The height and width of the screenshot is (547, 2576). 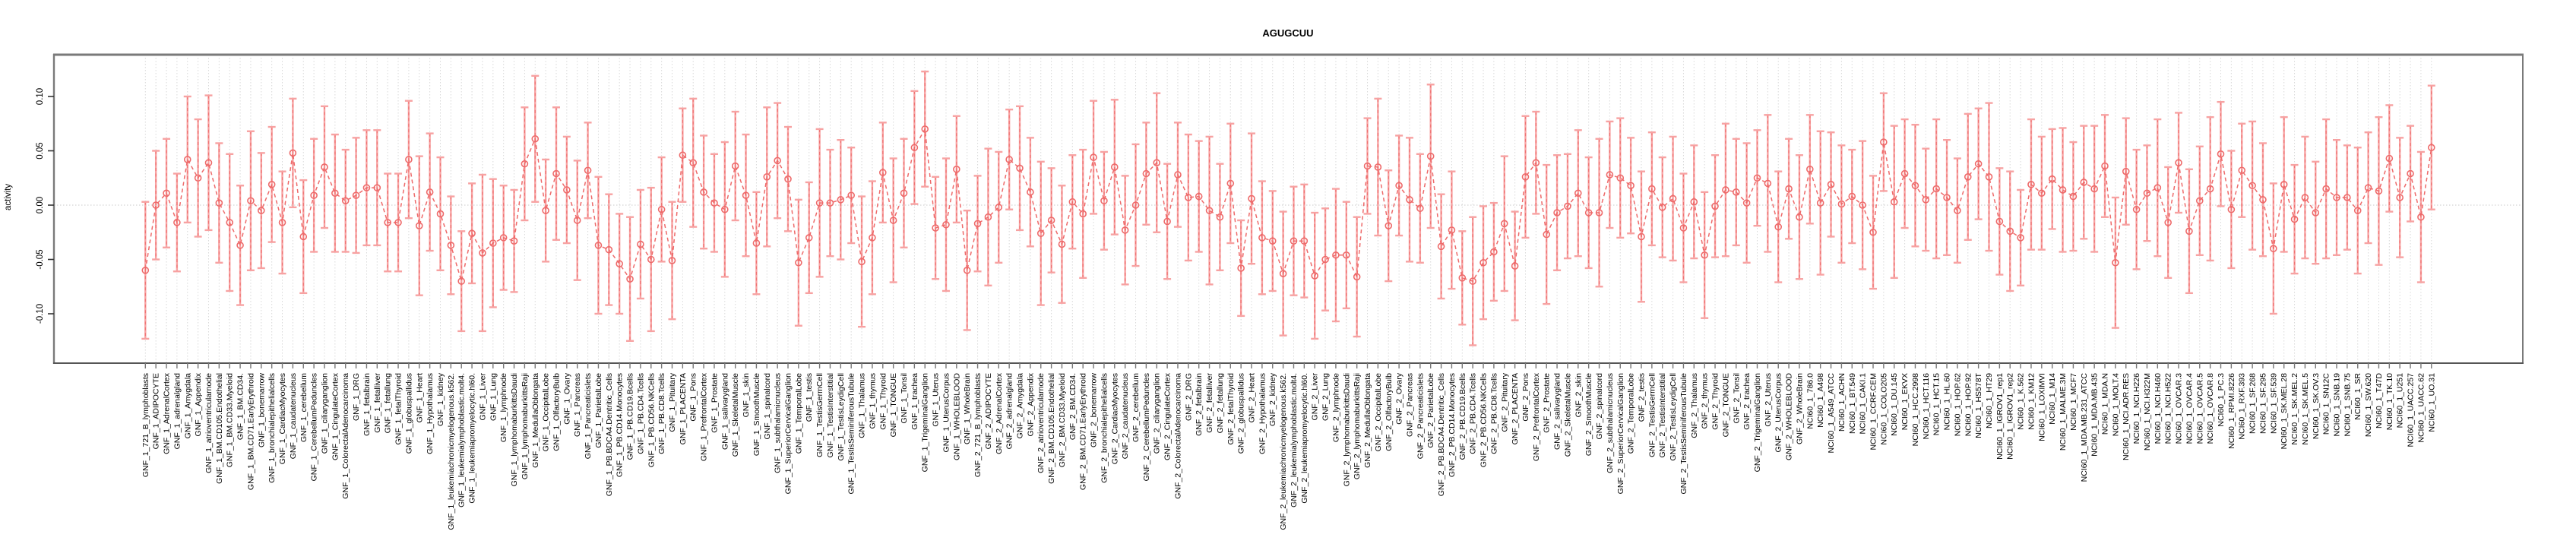 I want to click on x-tick-label: GNF_2_leukemiapromyelocytic.hl60., so click(x=1304, y=438).